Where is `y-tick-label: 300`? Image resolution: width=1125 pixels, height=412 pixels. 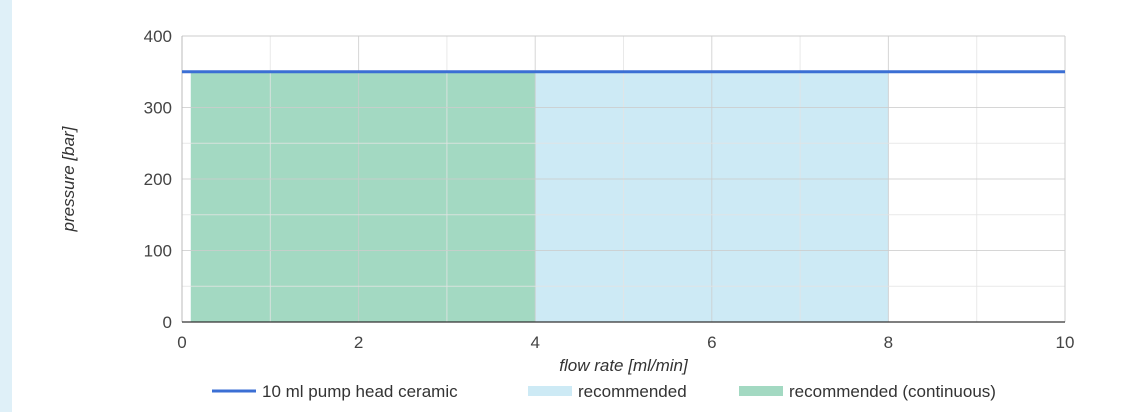
y-tick-label: 300 is located at coordinates (158, 108).